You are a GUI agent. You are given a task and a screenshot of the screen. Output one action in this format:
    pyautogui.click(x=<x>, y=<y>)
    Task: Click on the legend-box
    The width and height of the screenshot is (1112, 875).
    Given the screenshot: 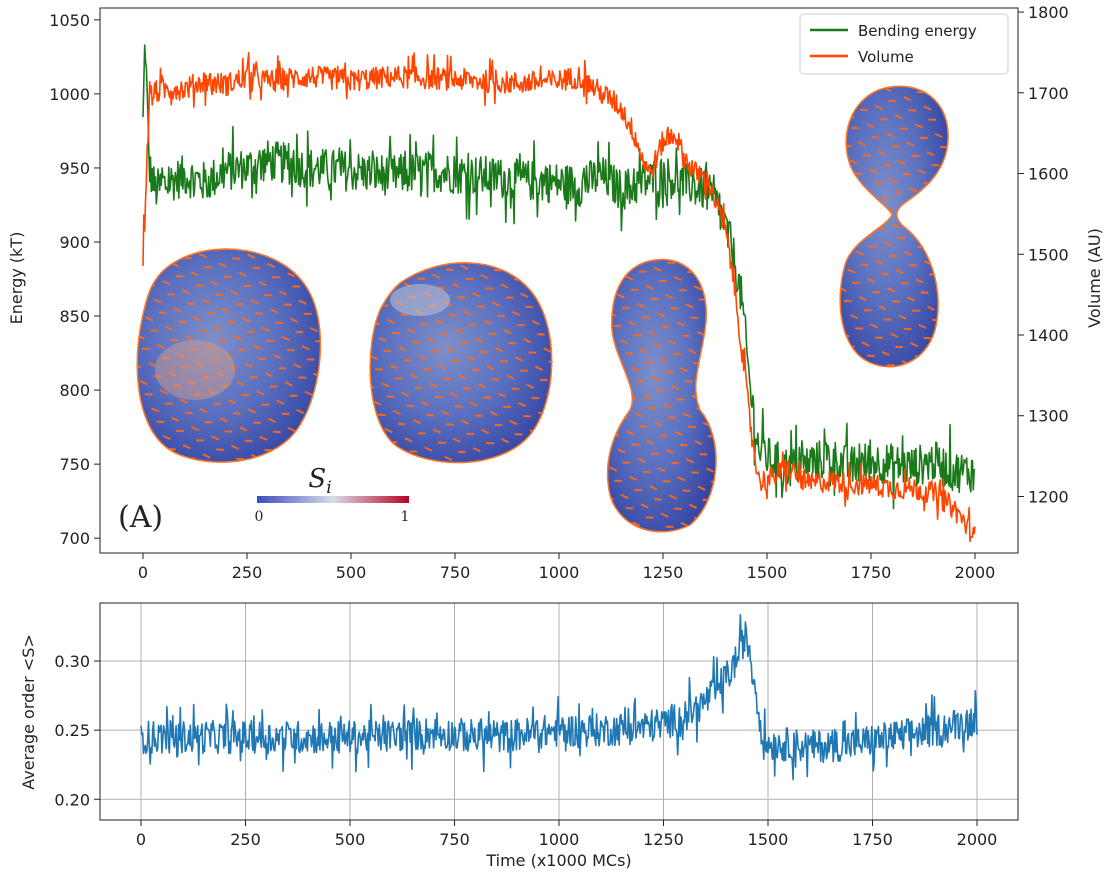 What is the action you would take?
    pyautogui.click(x=904, y=44)
    